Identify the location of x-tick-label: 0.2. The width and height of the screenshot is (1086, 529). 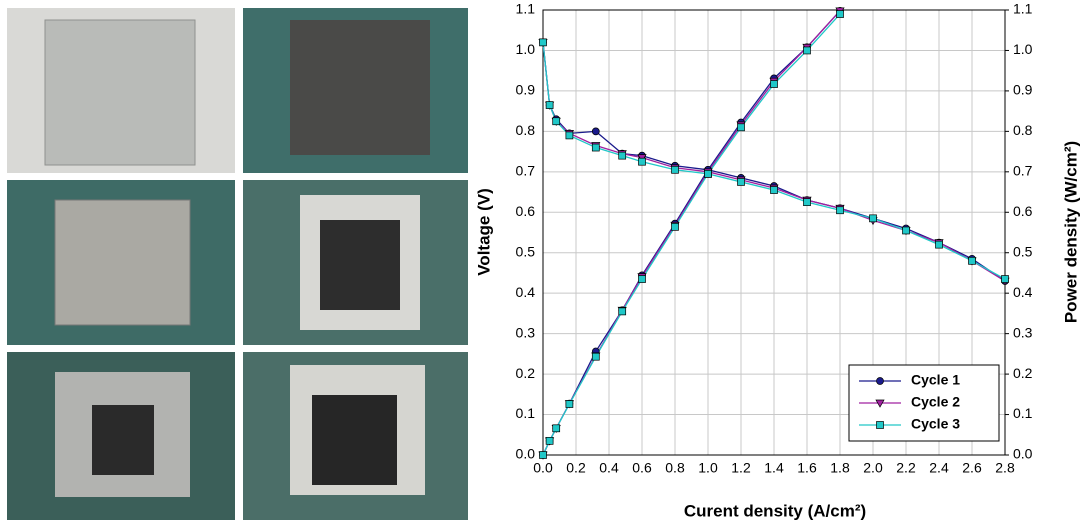
(576, 468).